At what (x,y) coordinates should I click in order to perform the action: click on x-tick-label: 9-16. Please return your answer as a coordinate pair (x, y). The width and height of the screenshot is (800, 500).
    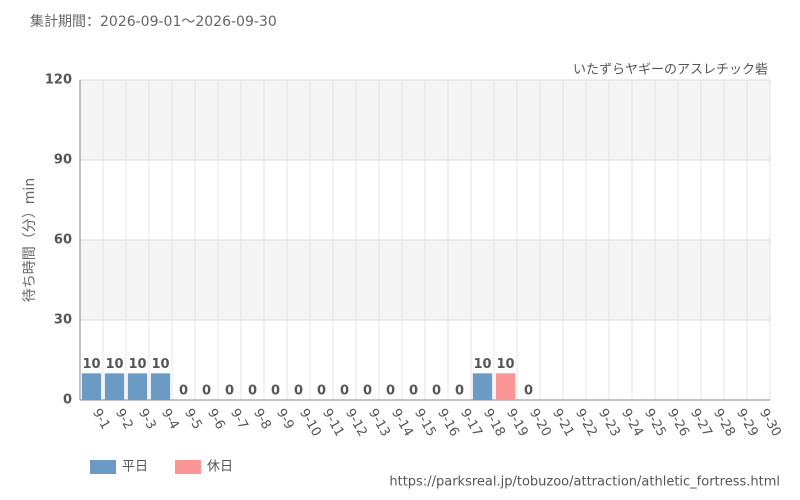
    Looking at the image, I should click on (448, 422).